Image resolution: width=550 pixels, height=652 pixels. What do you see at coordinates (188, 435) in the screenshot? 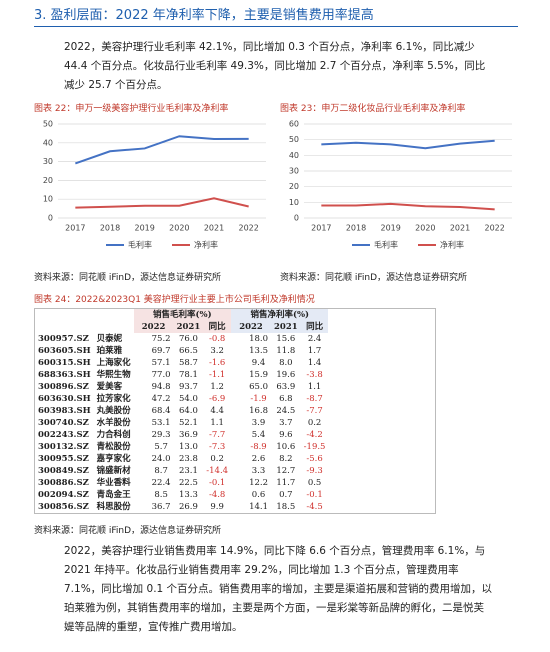
I see `table-cell: 36.9` at bounding box center [188, 435].